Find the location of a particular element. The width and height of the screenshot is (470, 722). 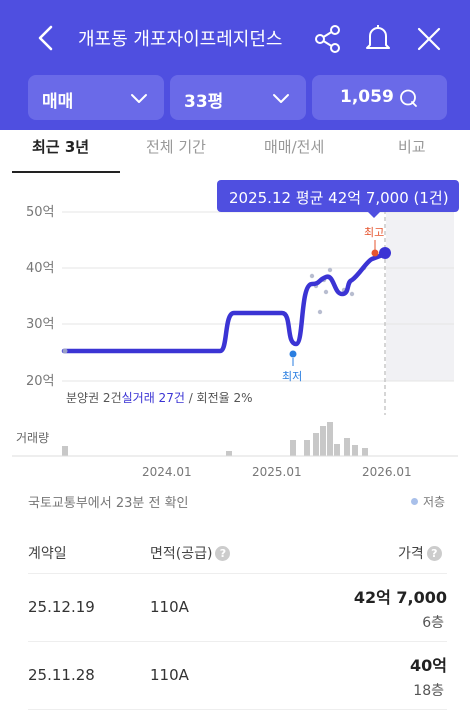

y-tick-label: 30억 is located at coordinates (40, 324).